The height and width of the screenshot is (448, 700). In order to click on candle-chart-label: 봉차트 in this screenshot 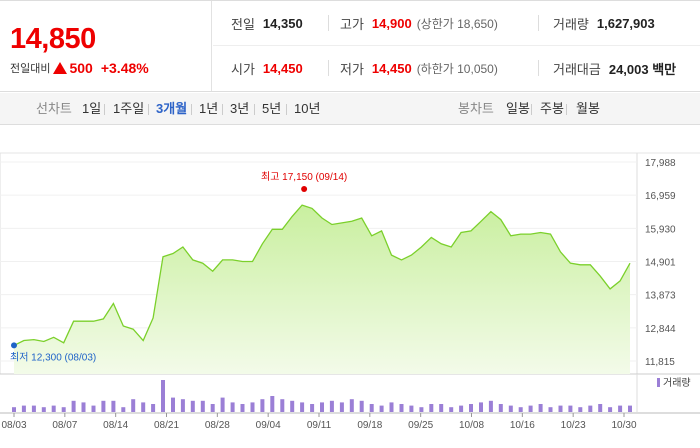, I will do `click(476, 108)`.